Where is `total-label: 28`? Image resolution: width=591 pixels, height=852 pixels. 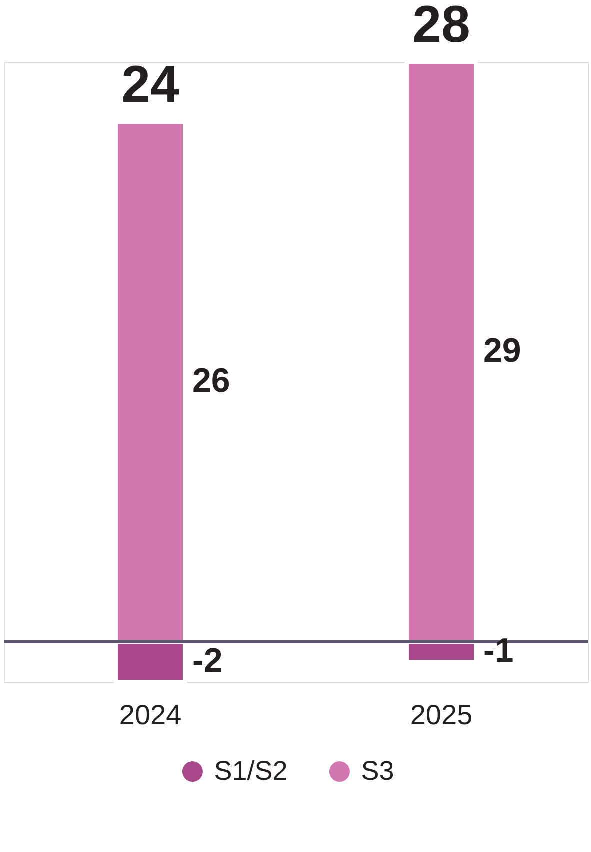 total-label: 28 is located at coordinates (441, 27).